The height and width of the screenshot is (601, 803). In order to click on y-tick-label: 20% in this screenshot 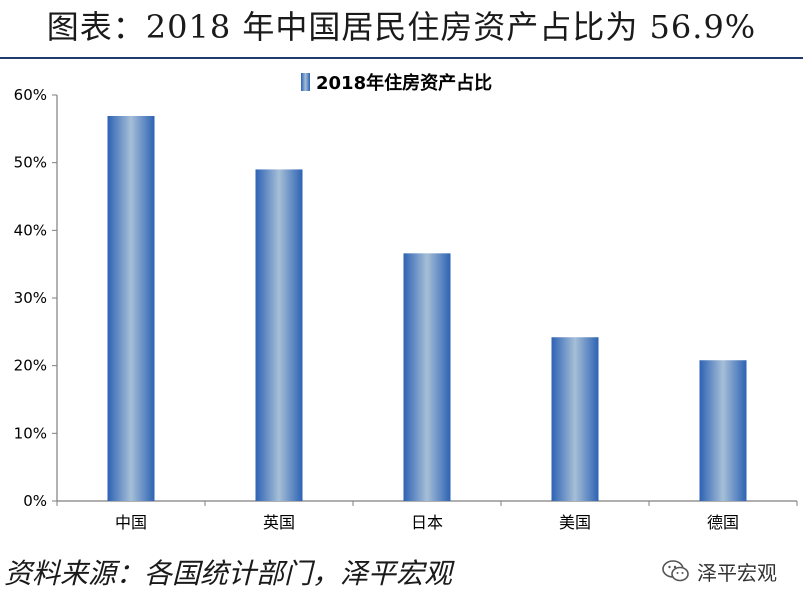, I will do `click(30, 366)`.